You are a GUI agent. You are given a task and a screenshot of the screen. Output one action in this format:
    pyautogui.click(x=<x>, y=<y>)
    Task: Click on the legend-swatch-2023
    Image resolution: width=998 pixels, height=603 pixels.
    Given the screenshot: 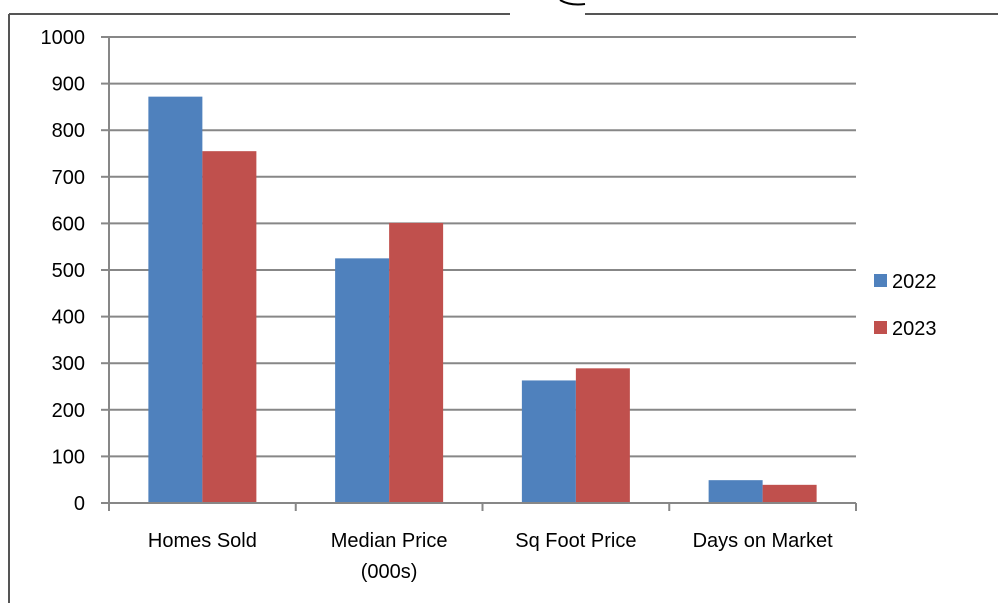 What is the action you would take?
    pyautogui.click(x=880, y=327)
    